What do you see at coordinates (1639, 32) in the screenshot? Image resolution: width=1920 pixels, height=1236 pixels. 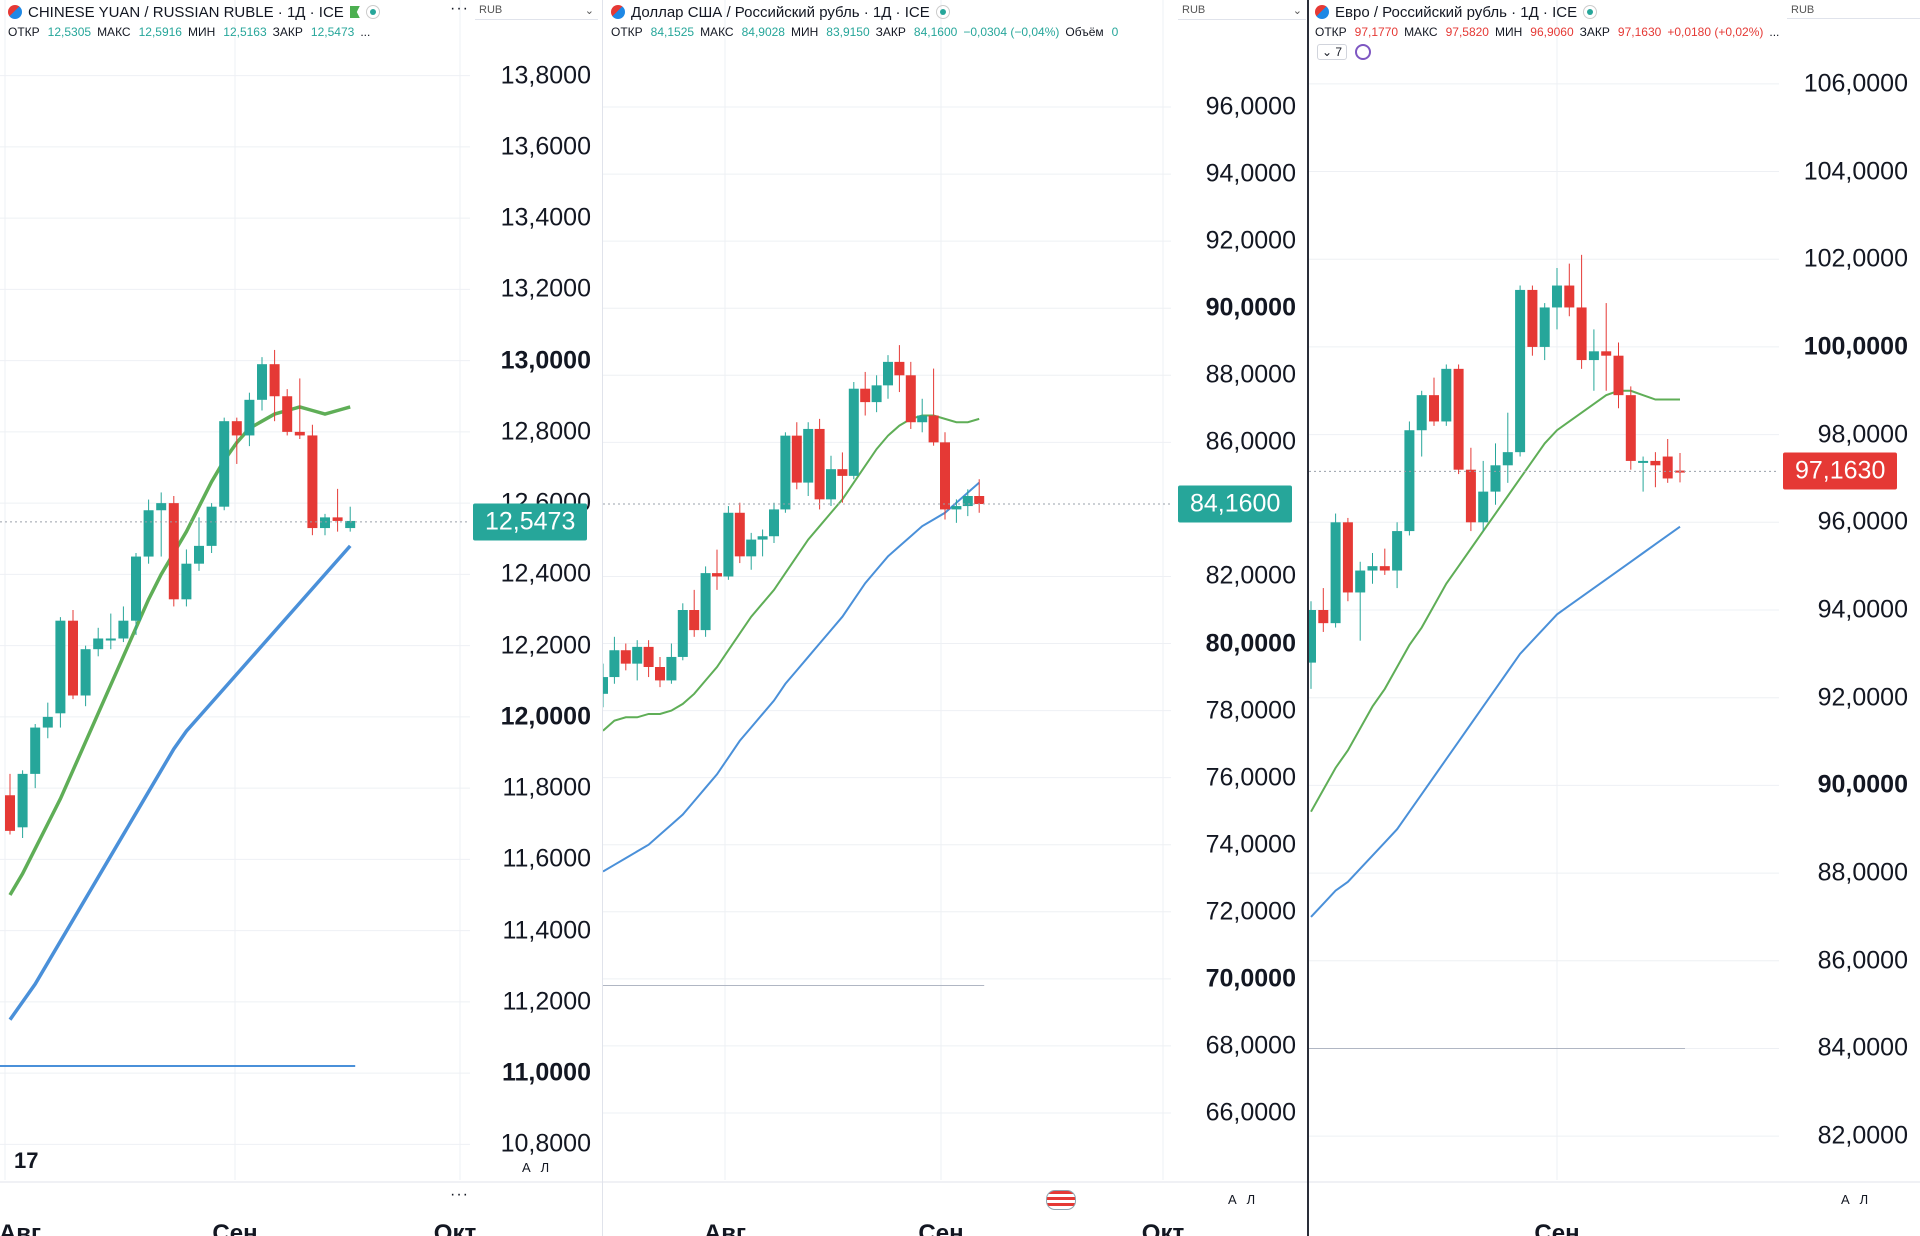 I see `close-value: 97,1630` at bounding box center [1639, 32].